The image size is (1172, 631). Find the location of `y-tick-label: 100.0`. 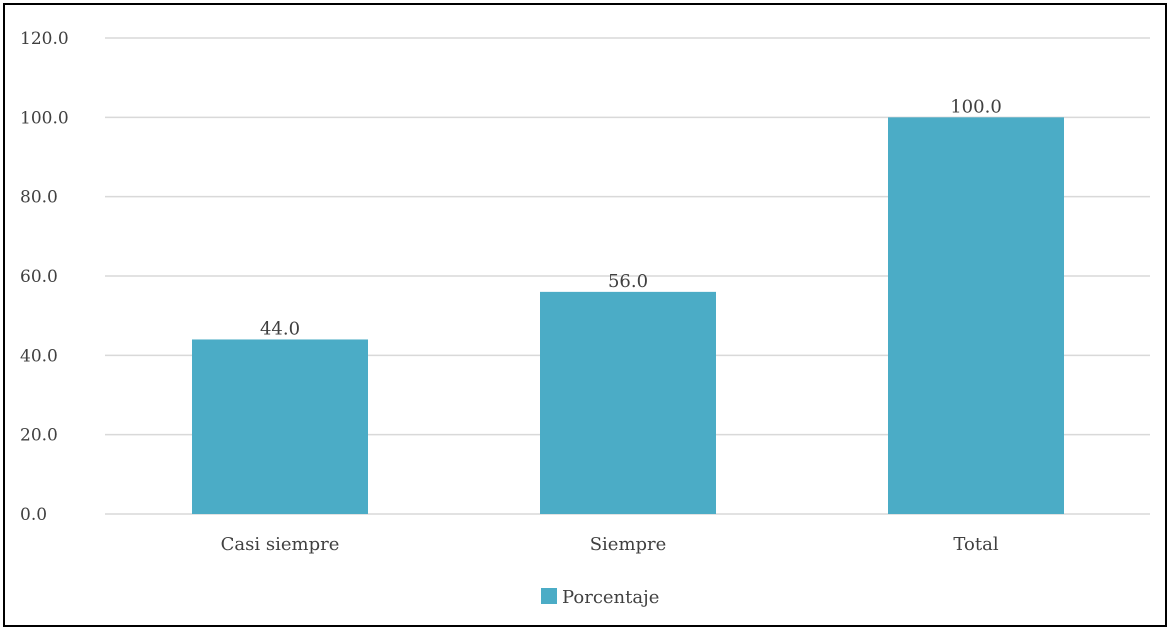

y-tick-label: 100.0 is located at coordinates (44, 118).